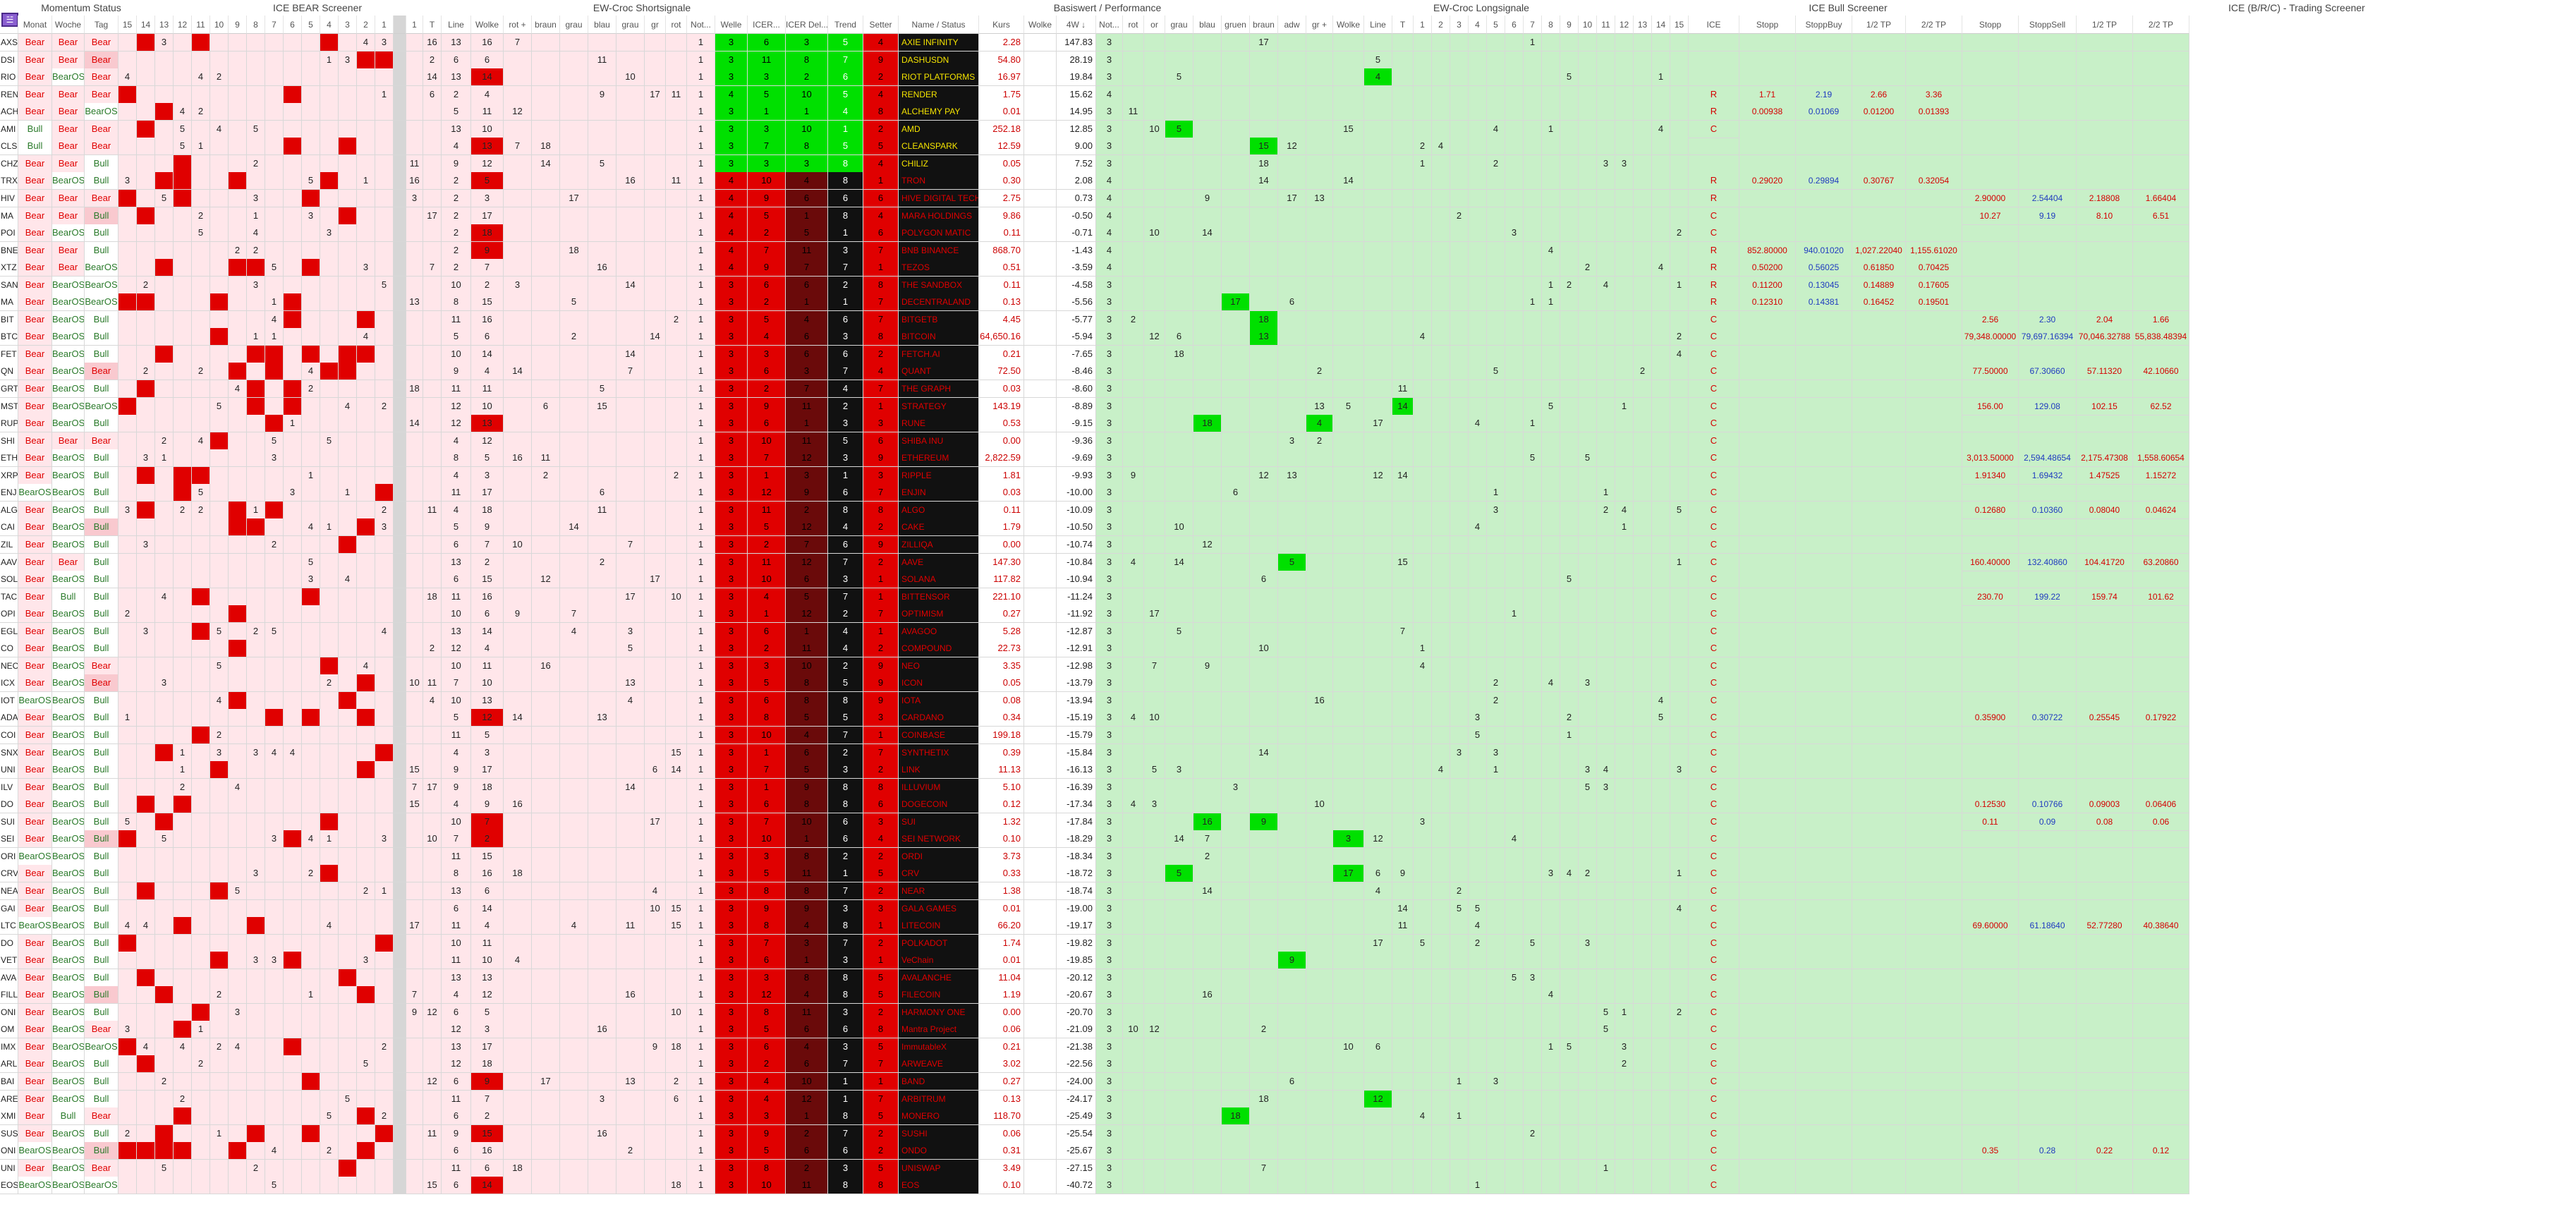  What do you see at coordinates (1076, 372) in the screenshot?
I see `grid-cell: -8.46` at bounding box center [1076, 372].